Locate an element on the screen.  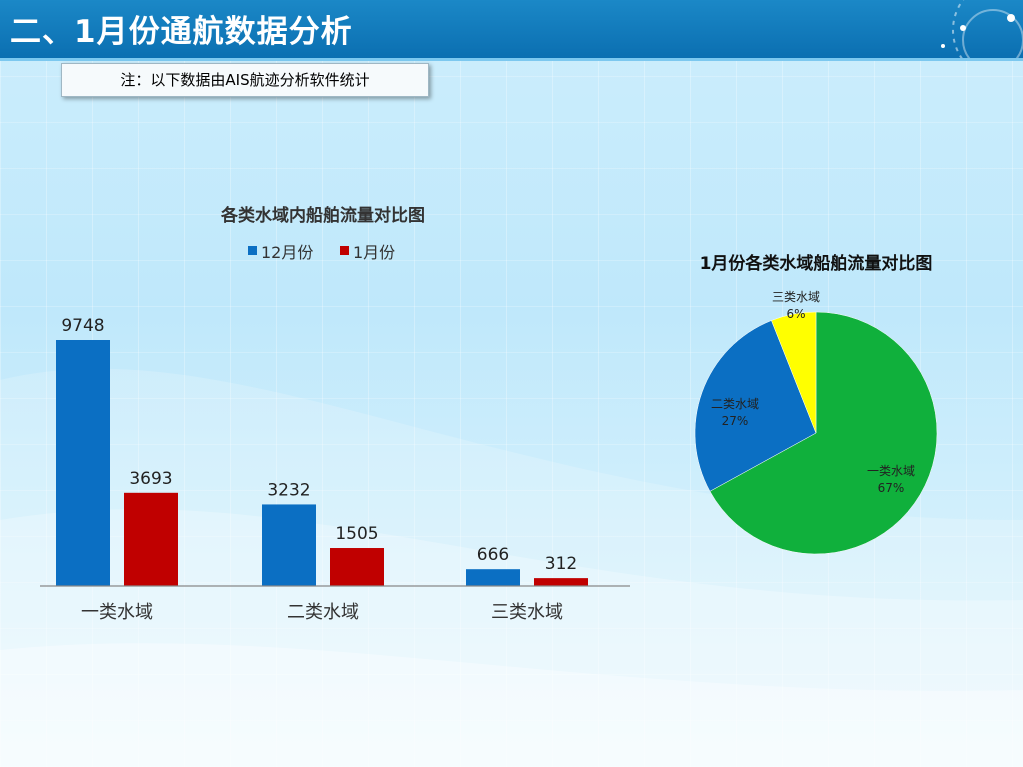
pie-label-name: 三类水域 is located at coordinates (796, 297).